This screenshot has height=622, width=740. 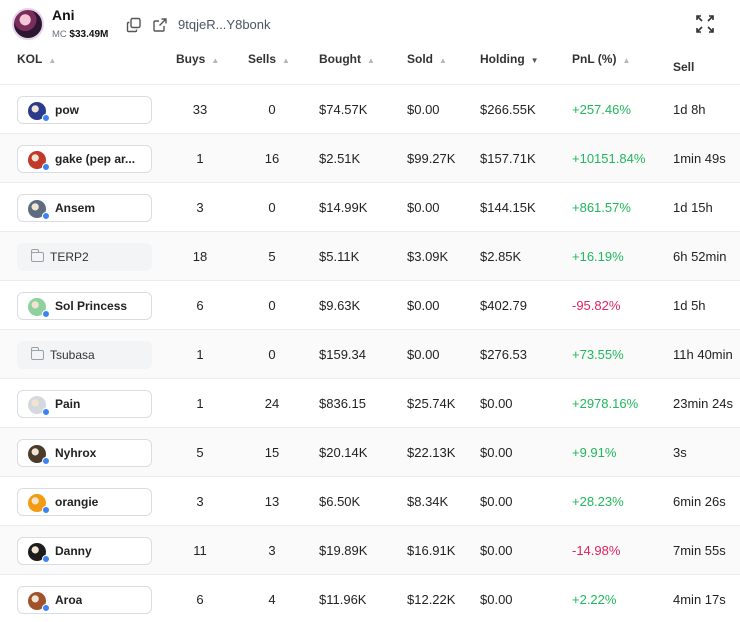 I want to click on kol-chip: Ansem, so click(x=84, y=208).